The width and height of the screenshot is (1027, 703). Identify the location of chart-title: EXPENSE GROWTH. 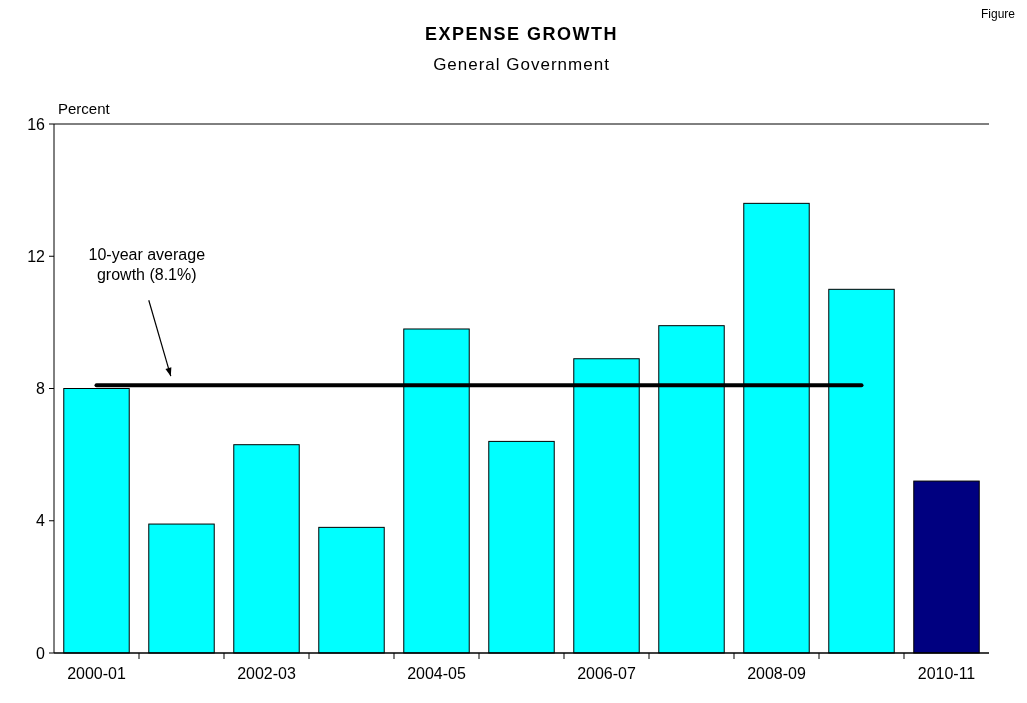
(521, 34).